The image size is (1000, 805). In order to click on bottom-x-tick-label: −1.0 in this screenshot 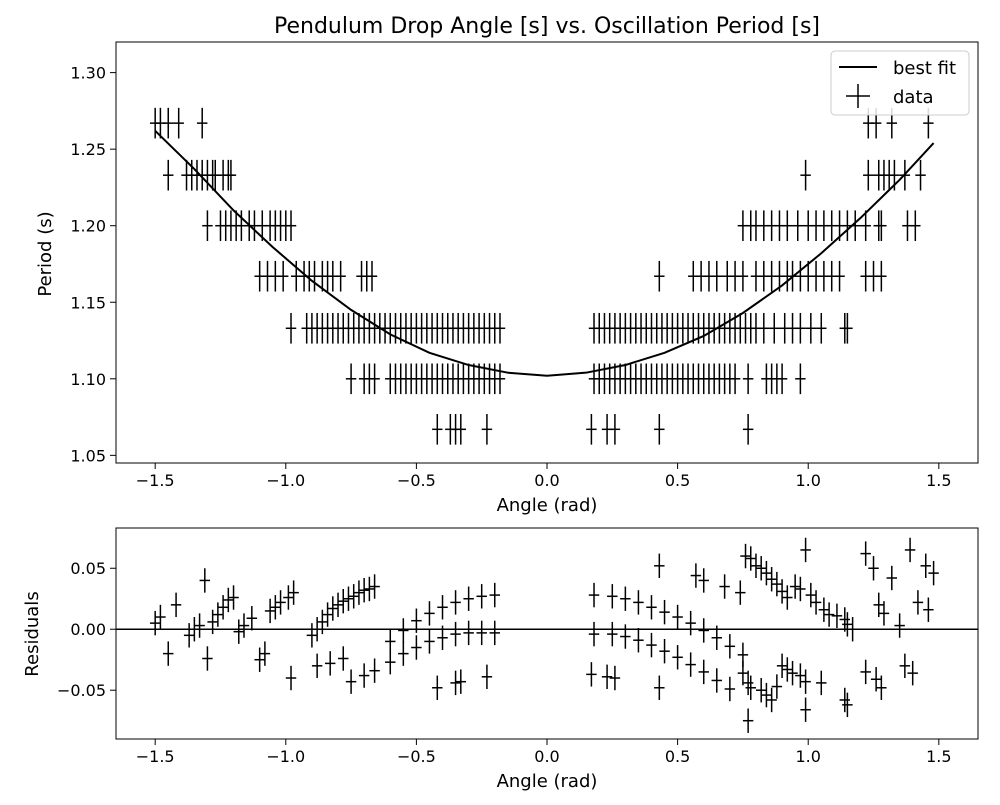, I will do `click(285, 756)`.